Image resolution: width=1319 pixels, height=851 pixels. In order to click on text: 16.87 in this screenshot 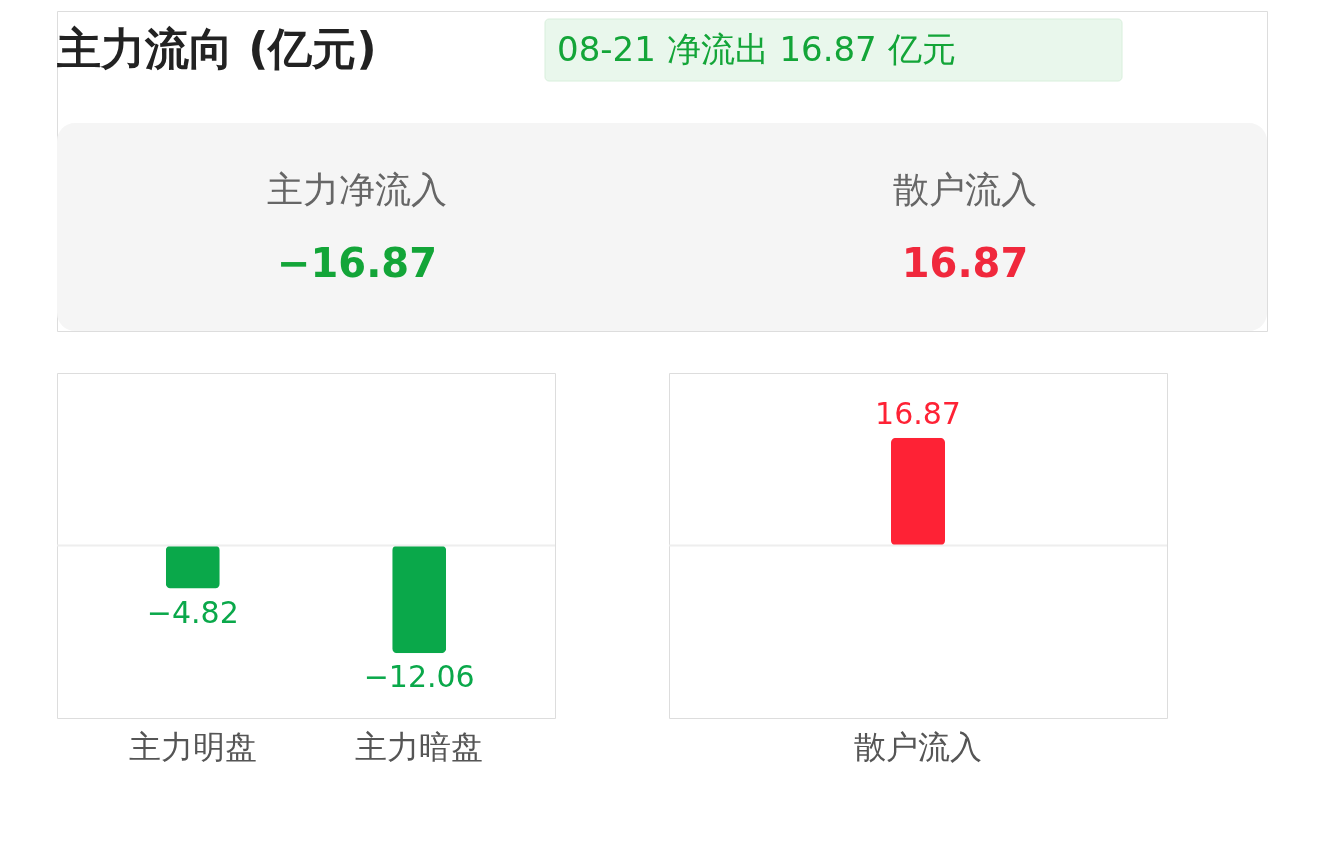, I will do `click(965, 263)`.